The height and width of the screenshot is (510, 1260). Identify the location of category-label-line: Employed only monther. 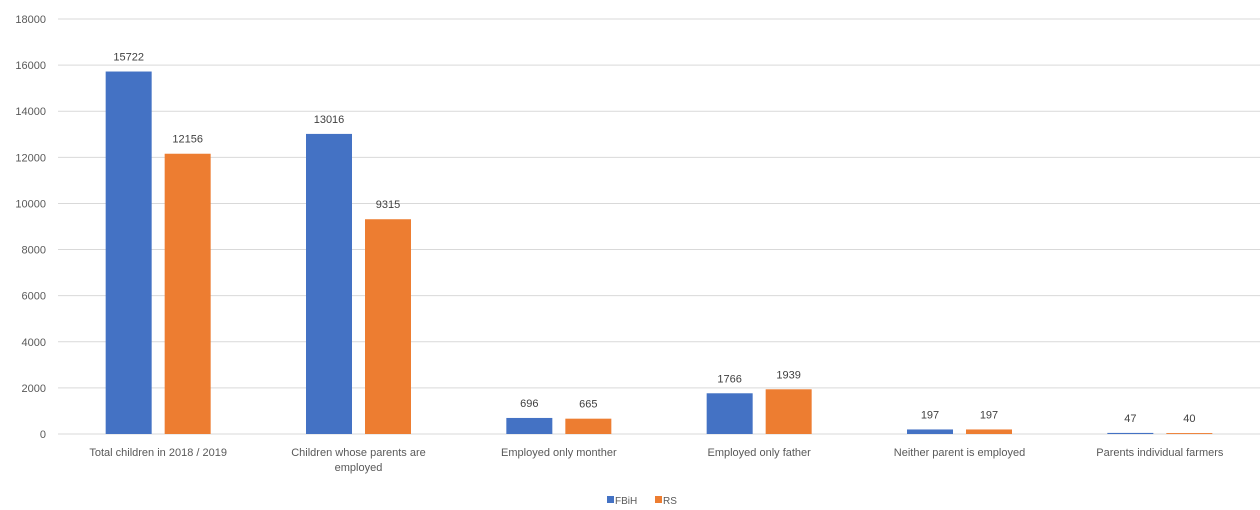
(559, 453).